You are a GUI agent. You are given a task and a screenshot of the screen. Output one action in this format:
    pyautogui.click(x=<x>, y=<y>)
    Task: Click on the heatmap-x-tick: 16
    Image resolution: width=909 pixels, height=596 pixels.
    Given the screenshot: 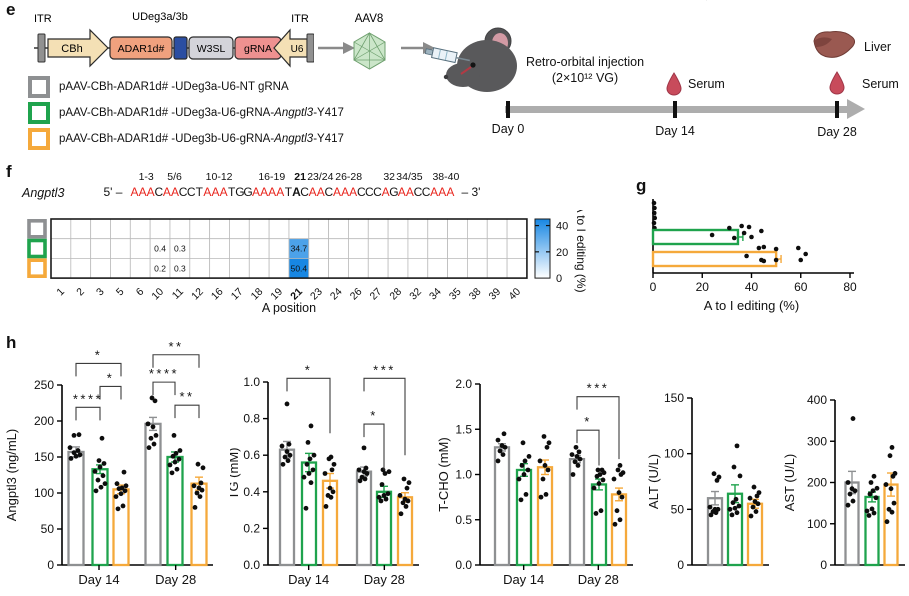 What is the action you would take?
    pyautogui.click(x=217, y=294)
    